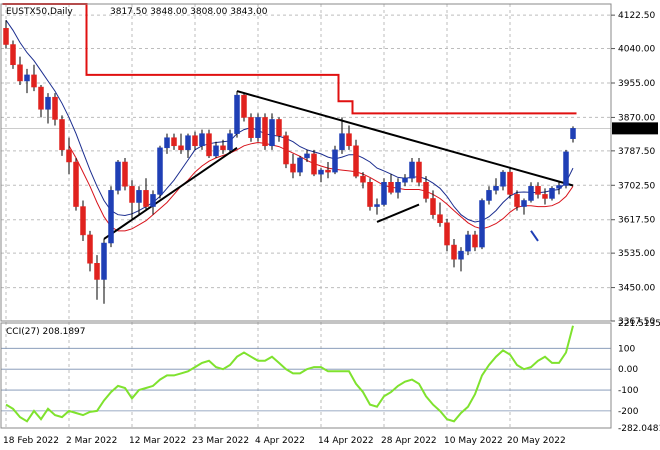  What do you see at coordinates (636, 322) in the screenshot?
I see `price-tick-label: 3367.50` at bounding box center [636, 322].